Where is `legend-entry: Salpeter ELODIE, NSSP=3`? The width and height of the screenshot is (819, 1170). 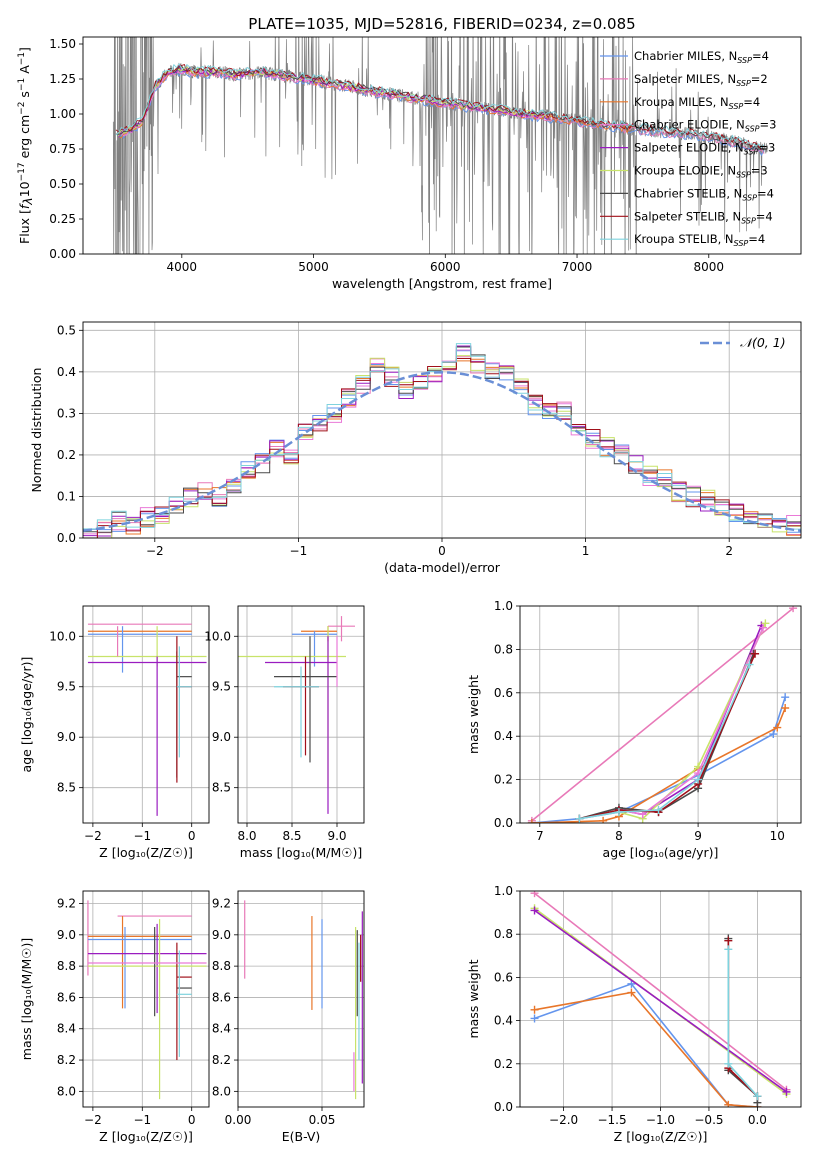 legend-entry: Salpeter ELODIE, NSSP=3 is located at coordinates (704, 149).